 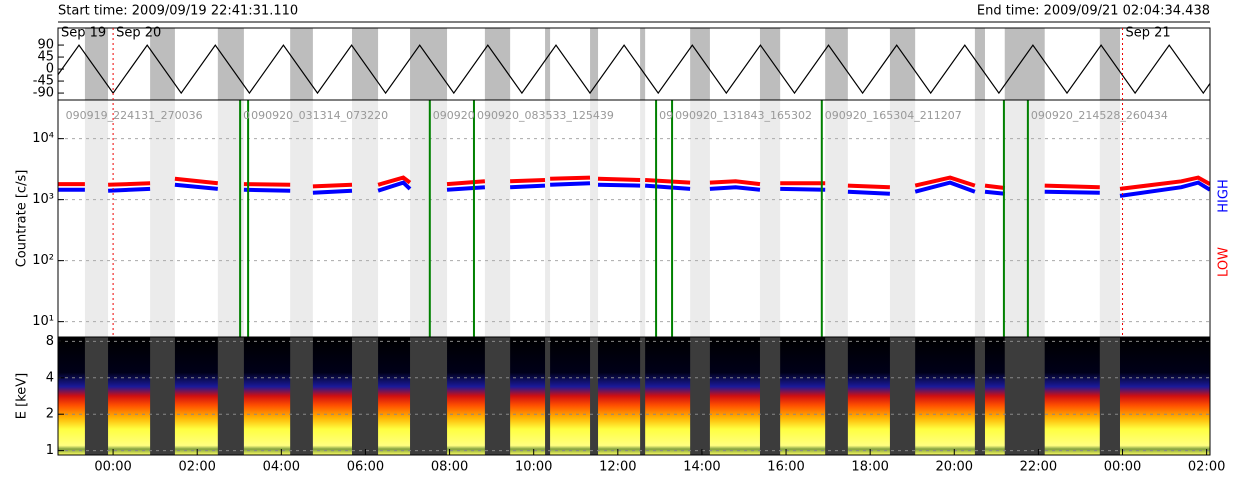 What do you see at coordinates (22, 219) in the screenshot?
I see `y-axis-label: Countrate [c/s]` at bounding box center [22, 219].